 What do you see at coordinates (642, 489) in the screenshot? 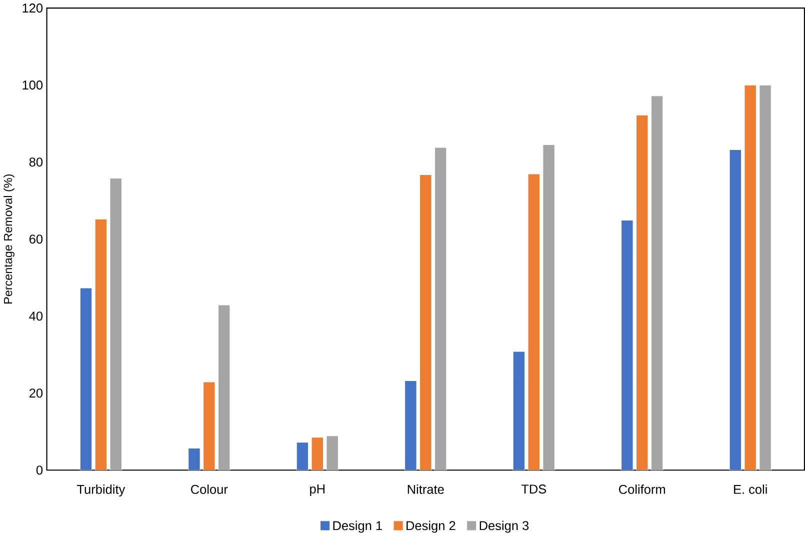
I see `x-tick-label: Coliform` at bounding box center [642, 489].